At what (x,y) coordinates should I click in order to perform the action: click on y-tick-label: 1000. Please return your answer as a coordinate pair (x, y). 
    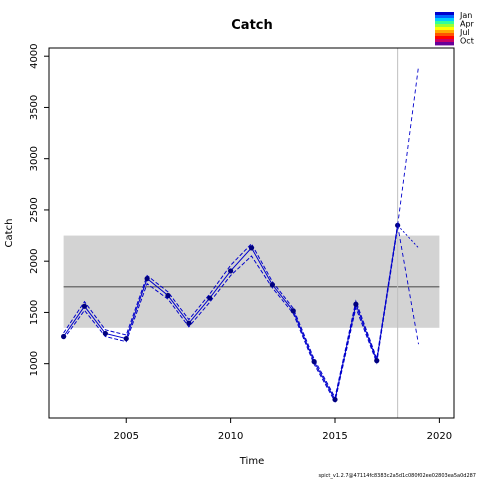
    Looking at the image, I should click on (34, 363).